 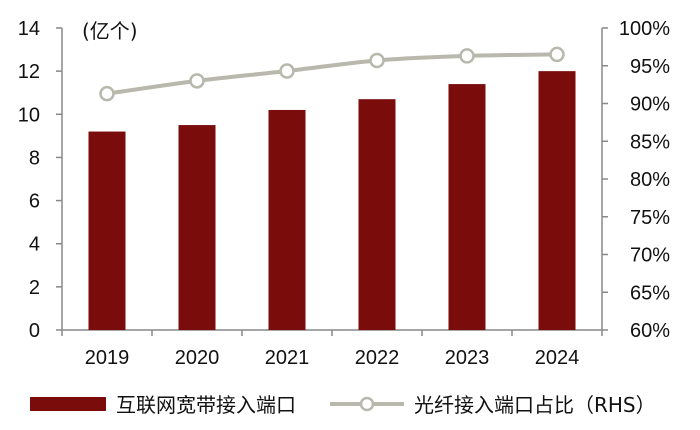 What do you see at coordinates (367, 404) in the screenshot?
I see `legend-line-marker` at bounding box center [367, 404].